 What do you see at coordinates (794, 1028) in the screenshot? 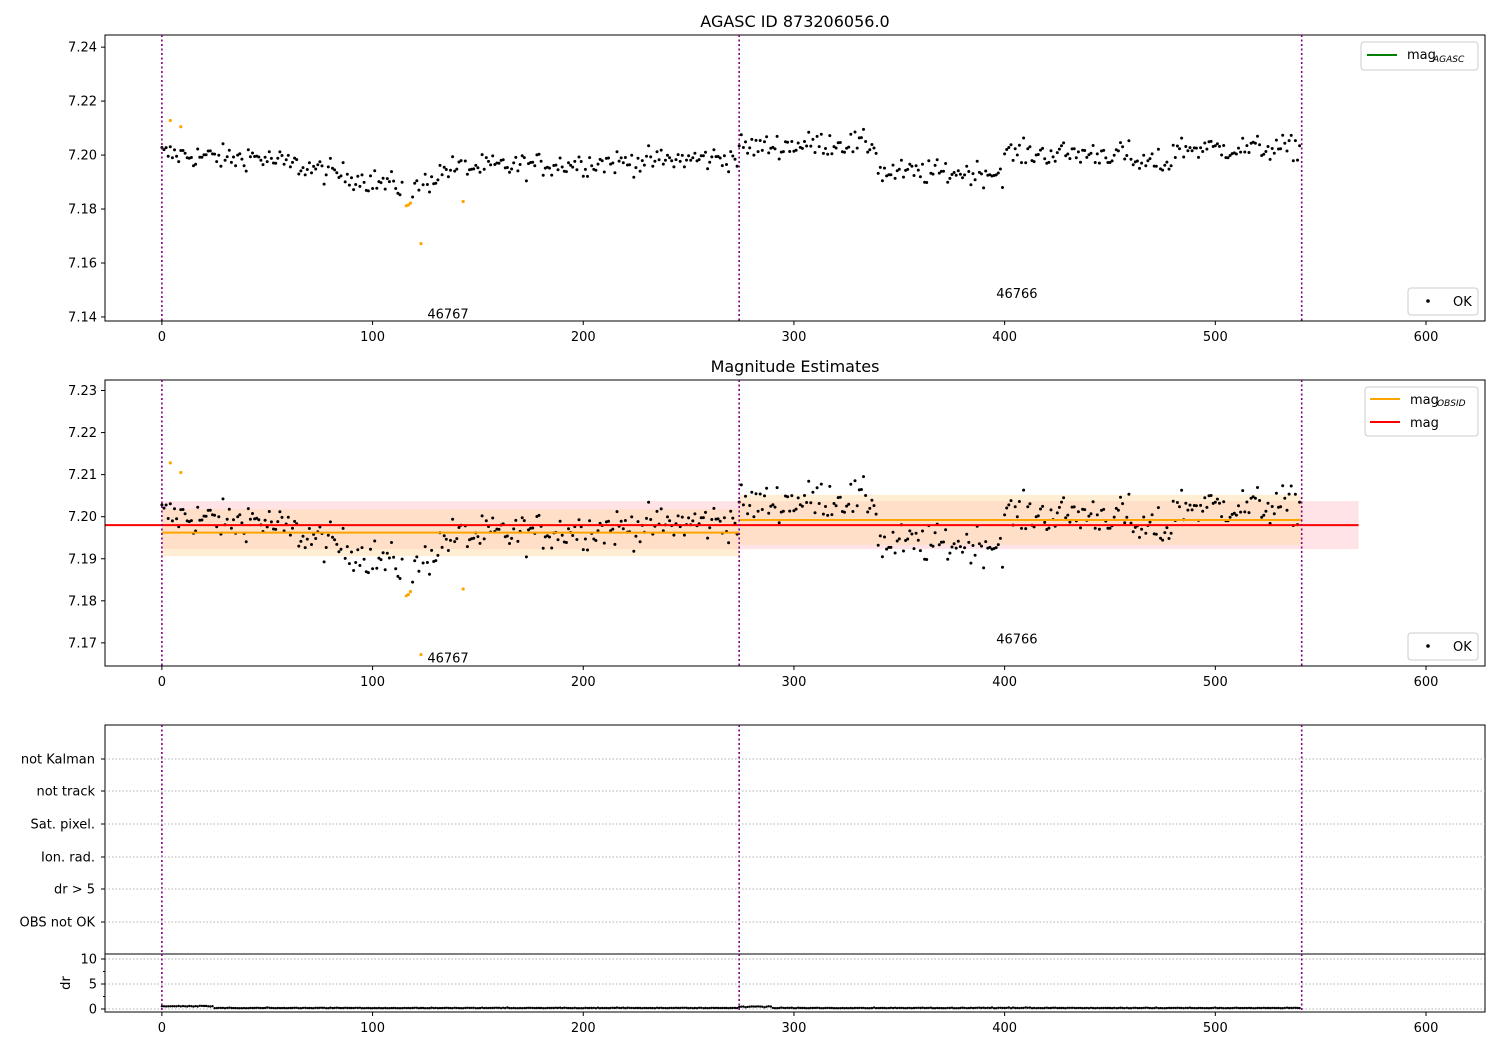
I see `x-tick-label: 300` at bounding box center [794, 1028].